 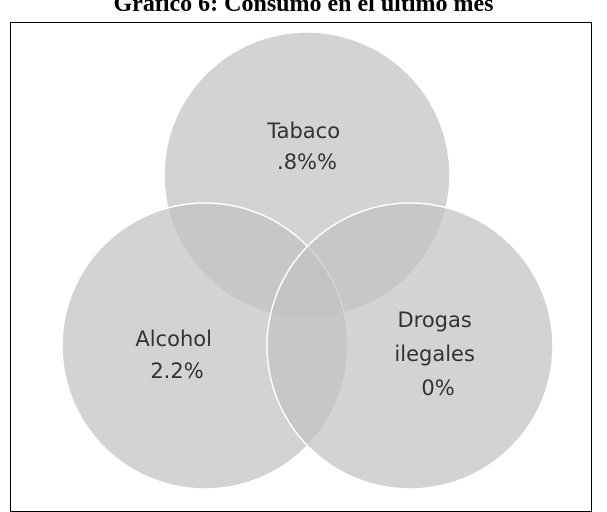 What do you see at coordinates (303, 8) in the screenshot?
I see `chart-title: Gráfico 6: Consumo en el último mes` at bounding box center [303, 8].